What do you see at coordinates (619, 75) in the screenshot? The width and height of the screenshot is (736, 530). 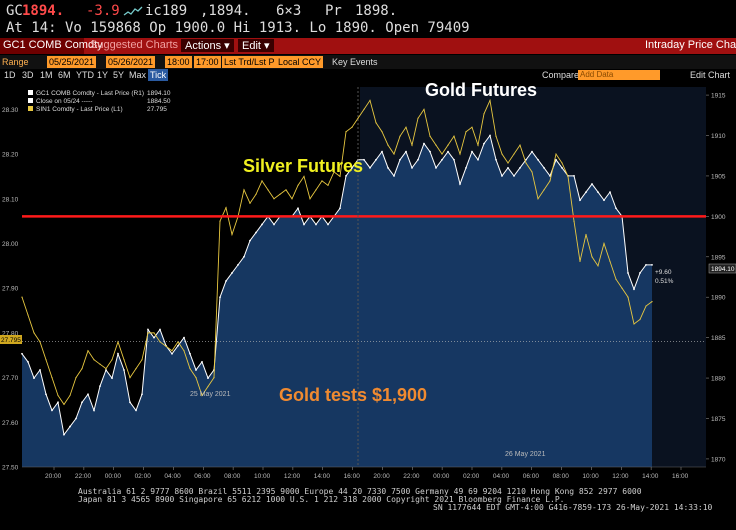 I see `add-data-input: Add Data` at bounding box center [619, 75].